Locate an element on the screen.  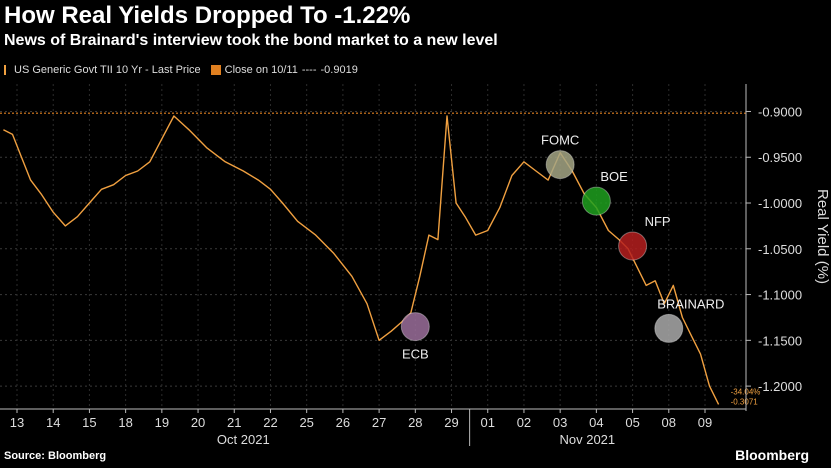
end-value-label: -0.3071 is located at coordinates (745, 401).